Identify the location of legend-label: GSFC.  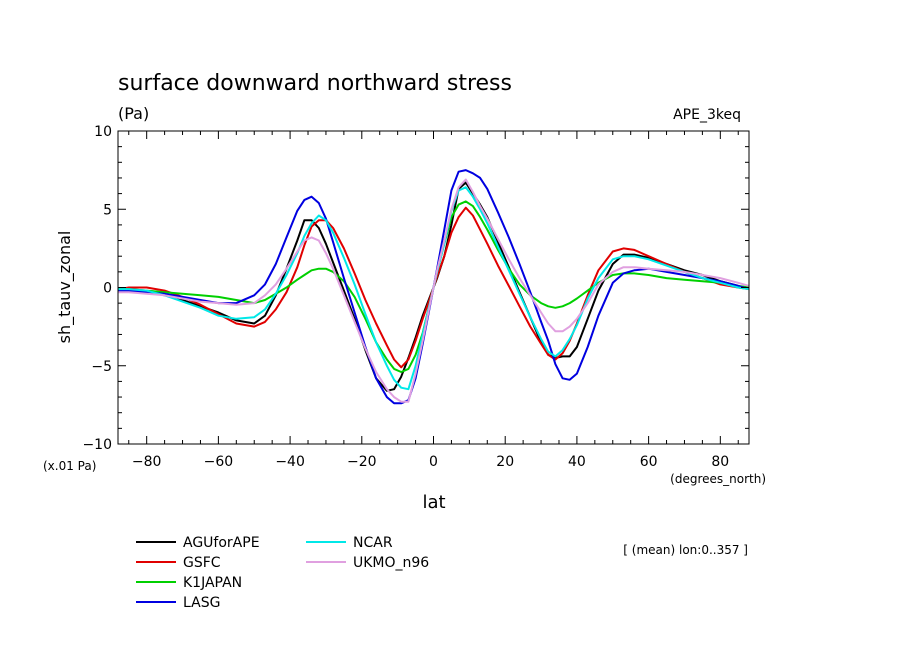
(202, 563).